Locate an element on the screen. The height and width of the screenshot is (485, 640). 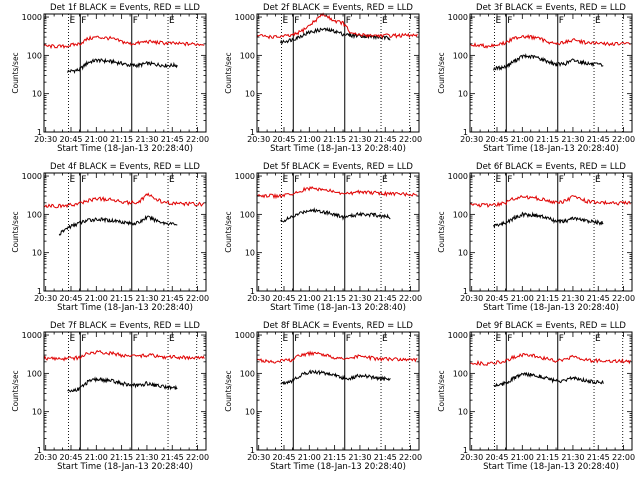
chart-title: Det 4f BLACK = Events, RED = LLD is located at coordinates (125, 167).